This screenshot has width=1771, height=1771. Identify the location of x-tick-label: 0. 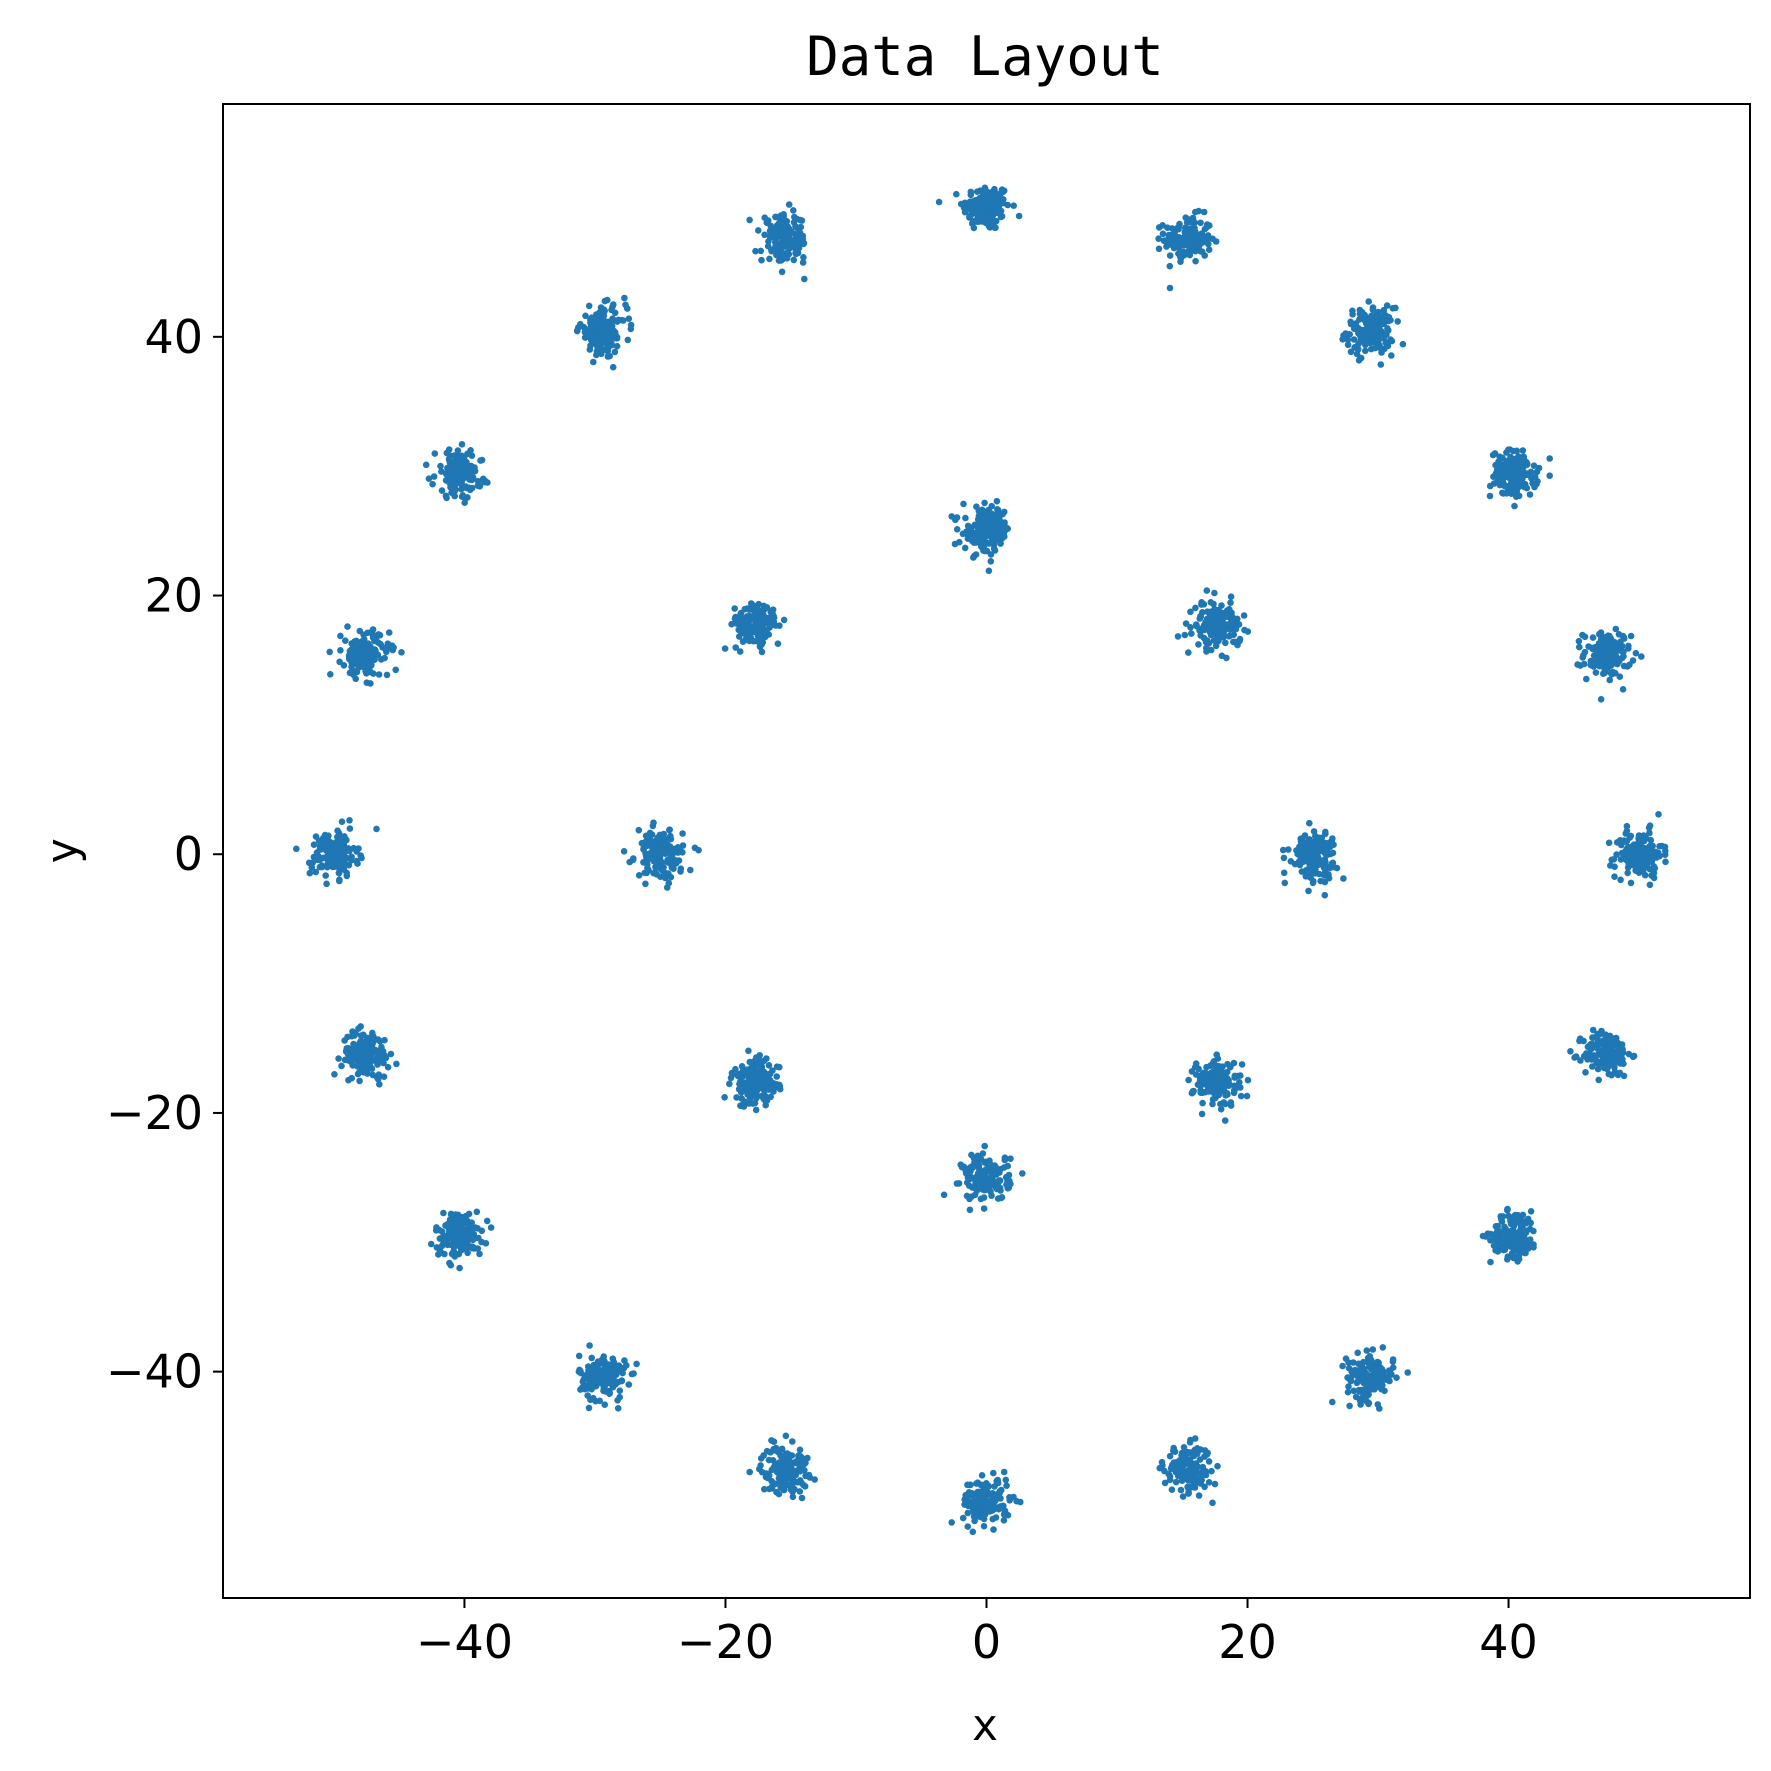
(986, 1642).